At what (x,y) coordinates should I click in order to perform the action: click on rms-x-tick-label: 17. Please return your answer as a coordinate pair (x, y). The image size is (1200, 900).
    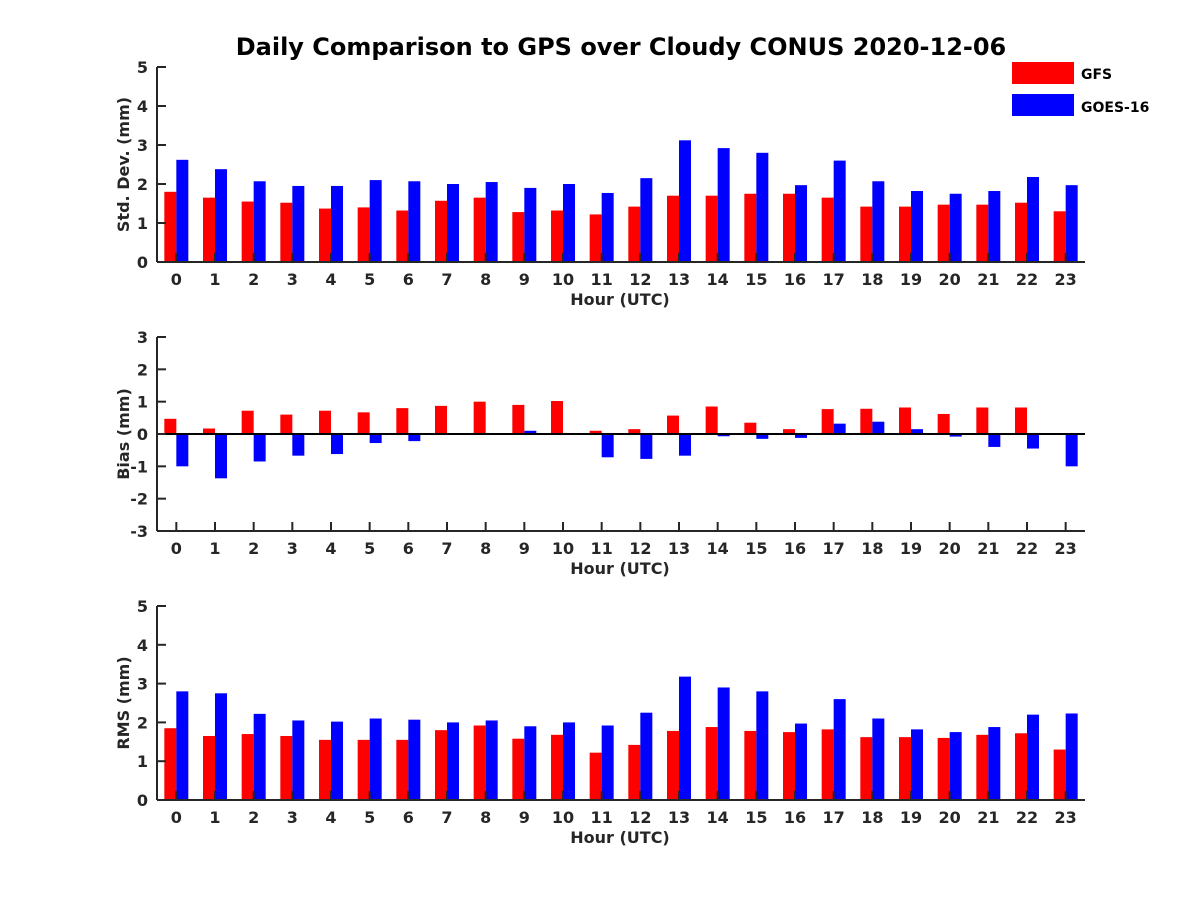
    Looking at the image, I should click on (834, 817).